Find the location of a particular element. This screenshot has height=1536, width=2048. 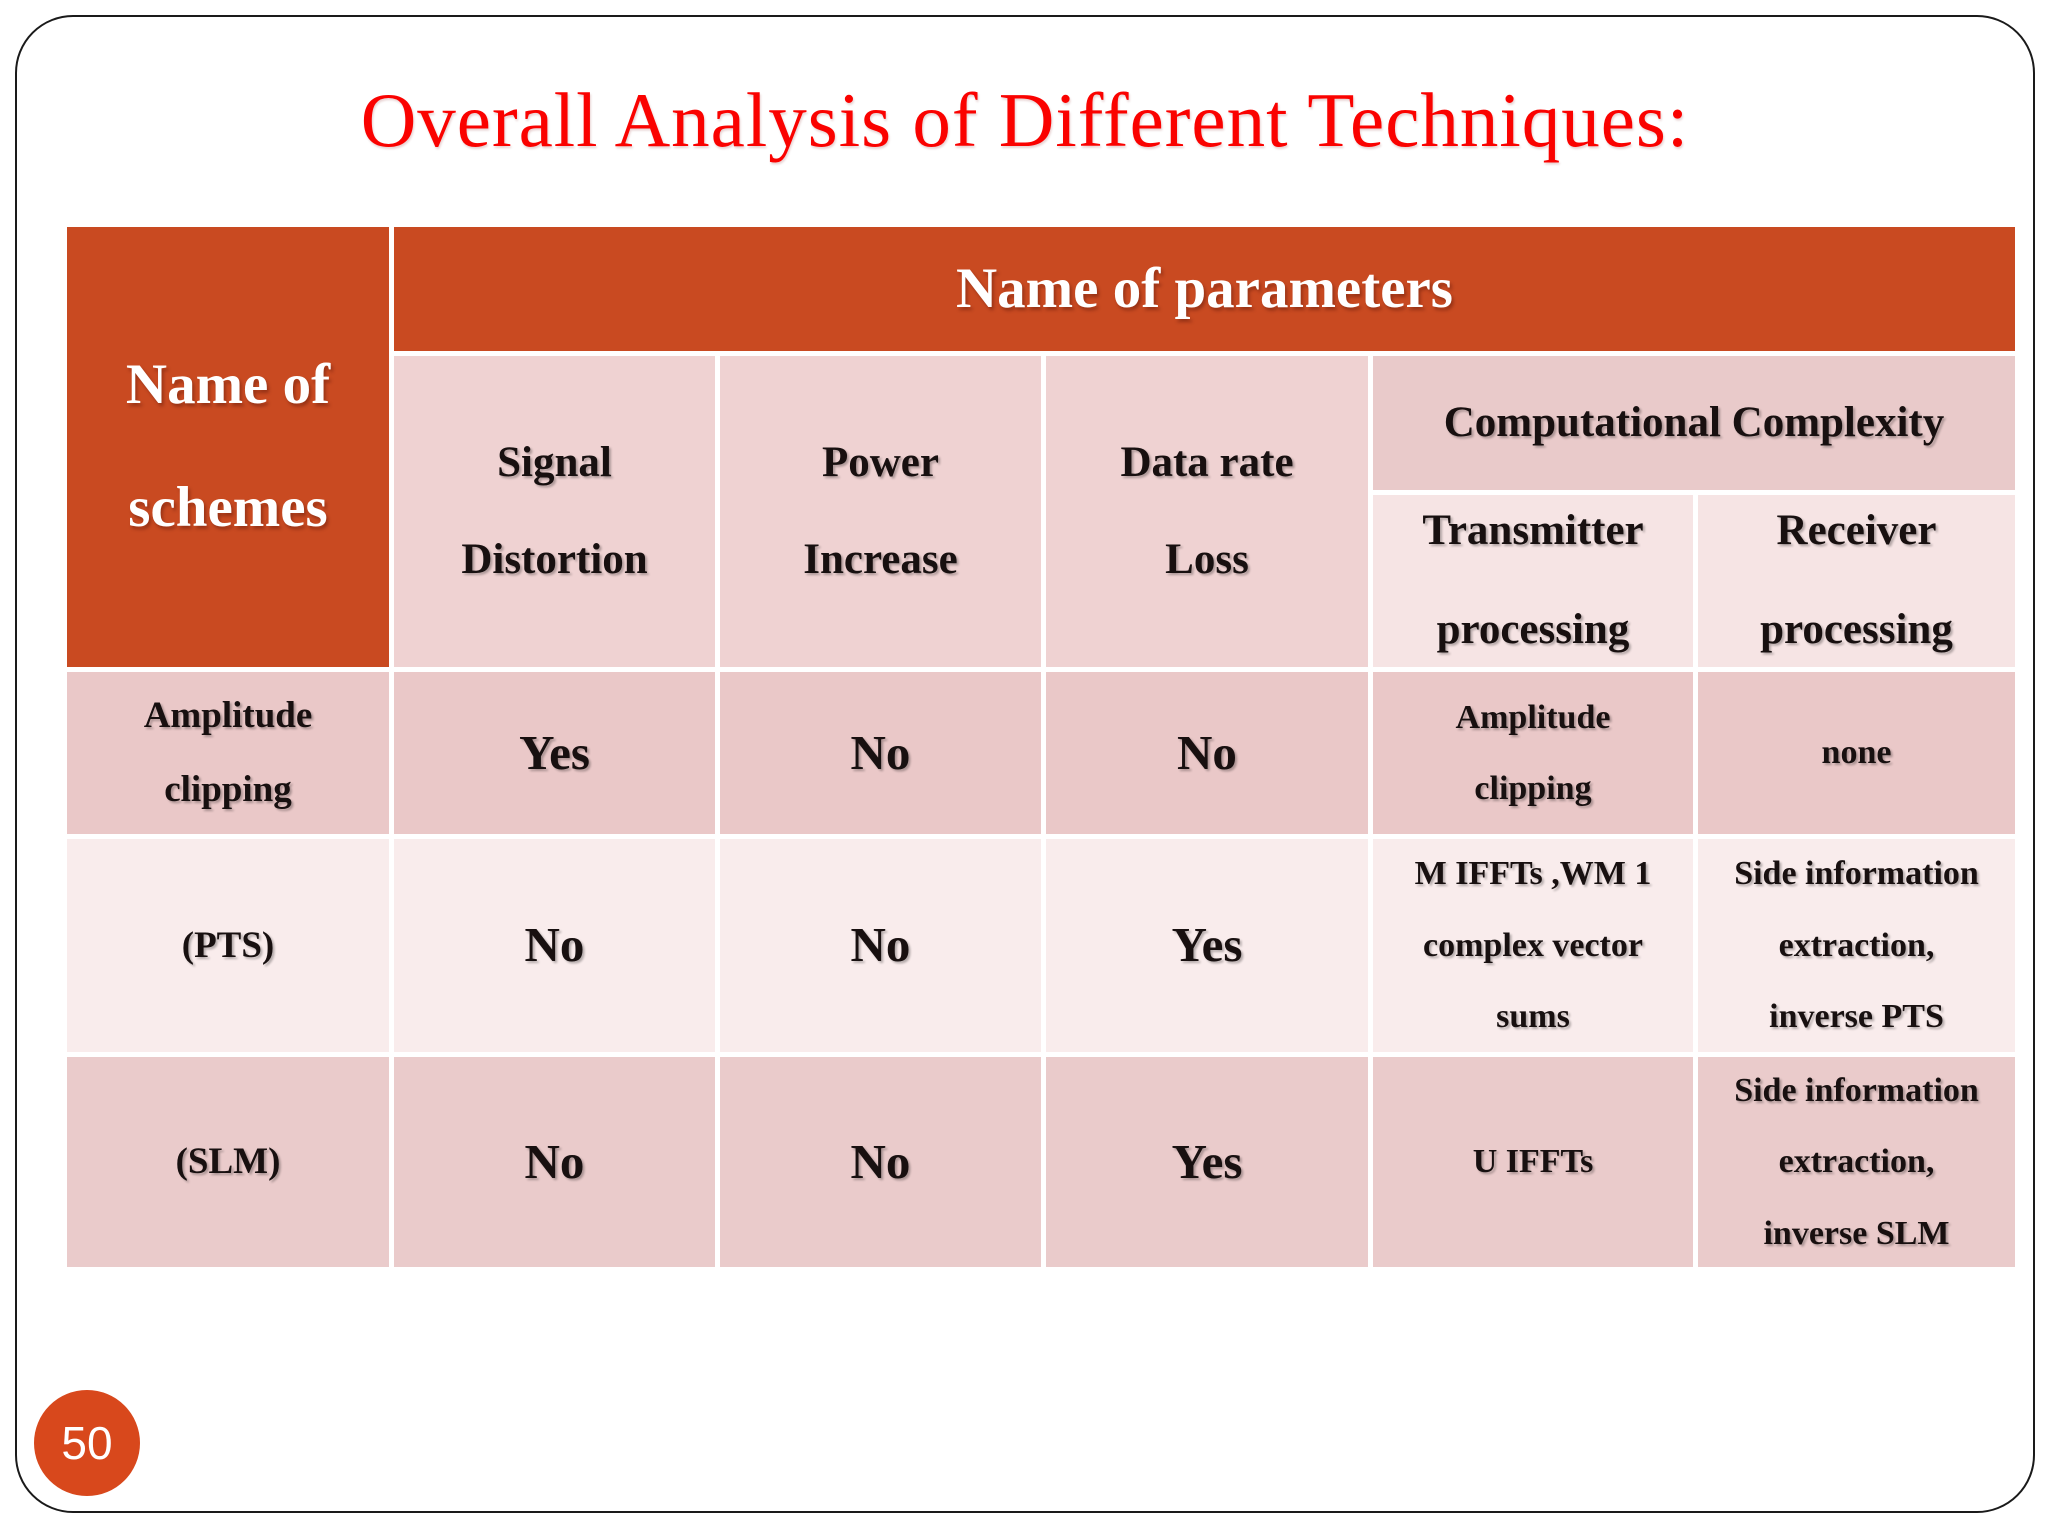

row-amplitude-power-increase-cell: No is located at coordinates (880, 753).